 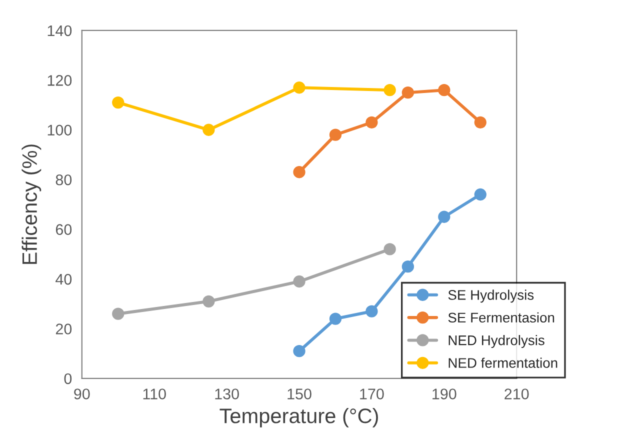 I want to click on legend-label: NED fermentation, so click(x=503, y=363).